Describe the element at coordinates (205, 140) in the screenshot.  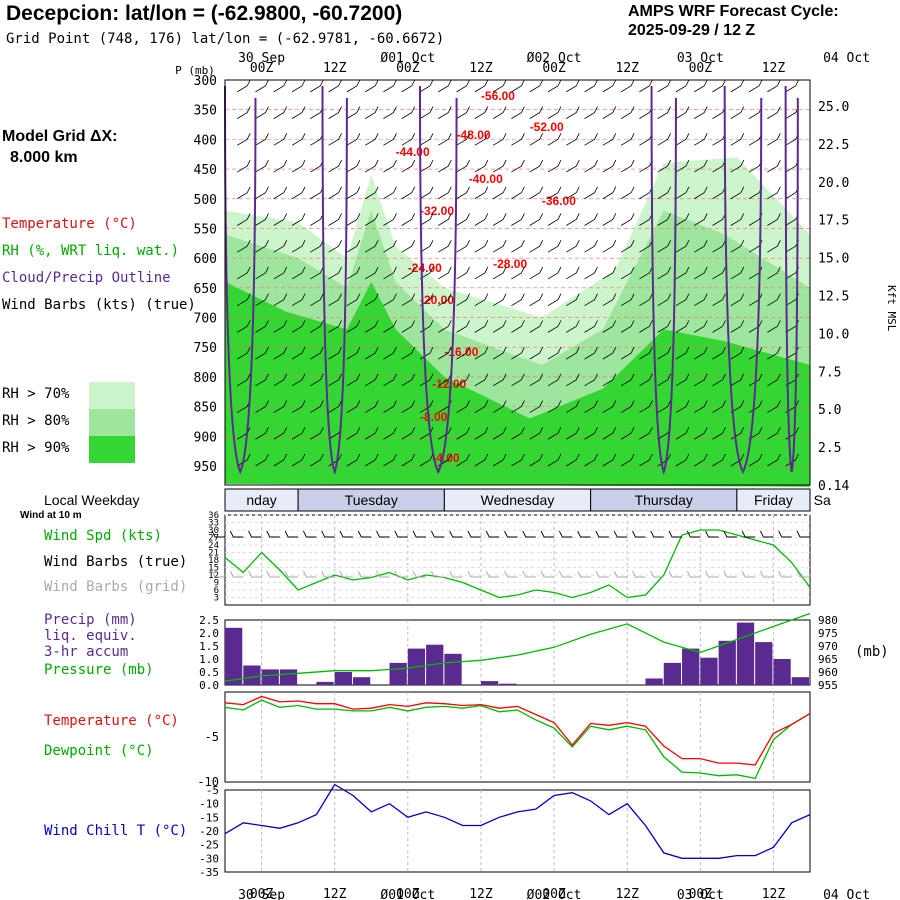
I see `pressure-tick-label: 400` at that location.